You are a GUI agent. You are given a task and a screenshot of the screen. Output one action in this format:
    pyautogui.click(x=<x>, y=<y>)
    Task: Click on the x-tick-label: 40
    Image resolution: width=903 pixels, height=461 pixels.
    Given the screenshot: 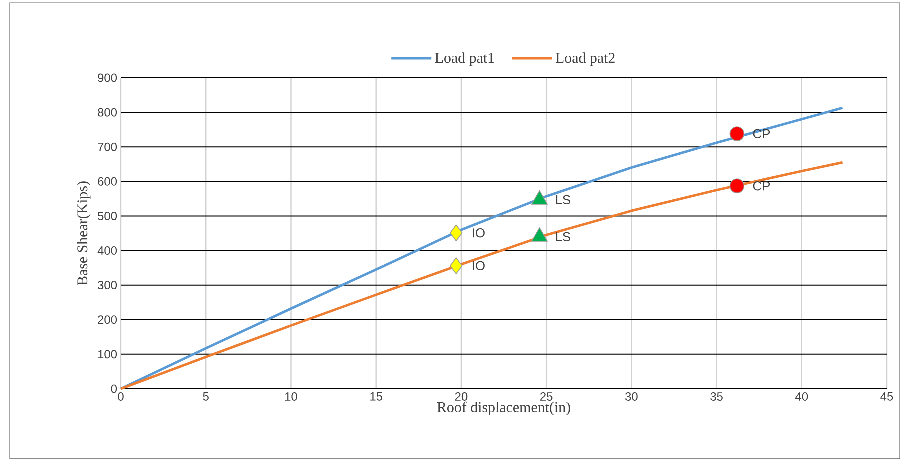 What is the action you would take?
    pyautogui.click(x=802, y=396)
    